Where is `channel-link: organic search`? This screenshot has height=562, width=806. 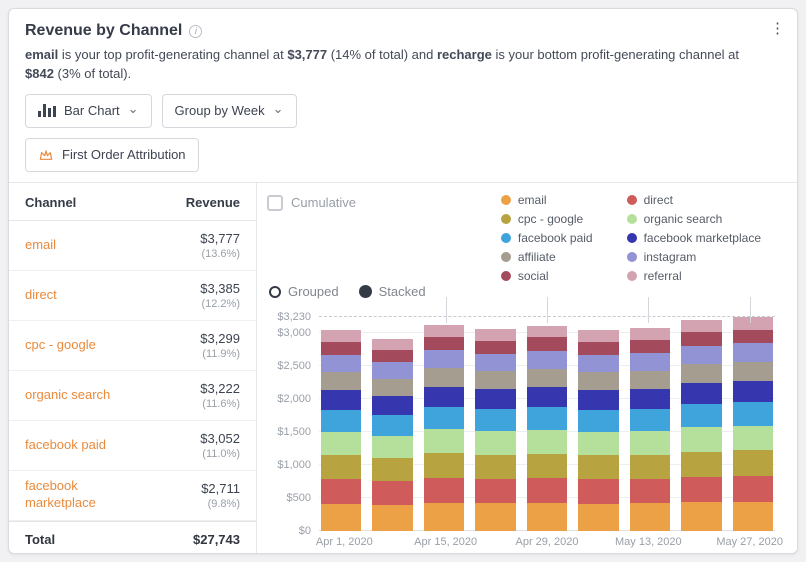
channel-link: organic search is located at coordinates (68, 394).